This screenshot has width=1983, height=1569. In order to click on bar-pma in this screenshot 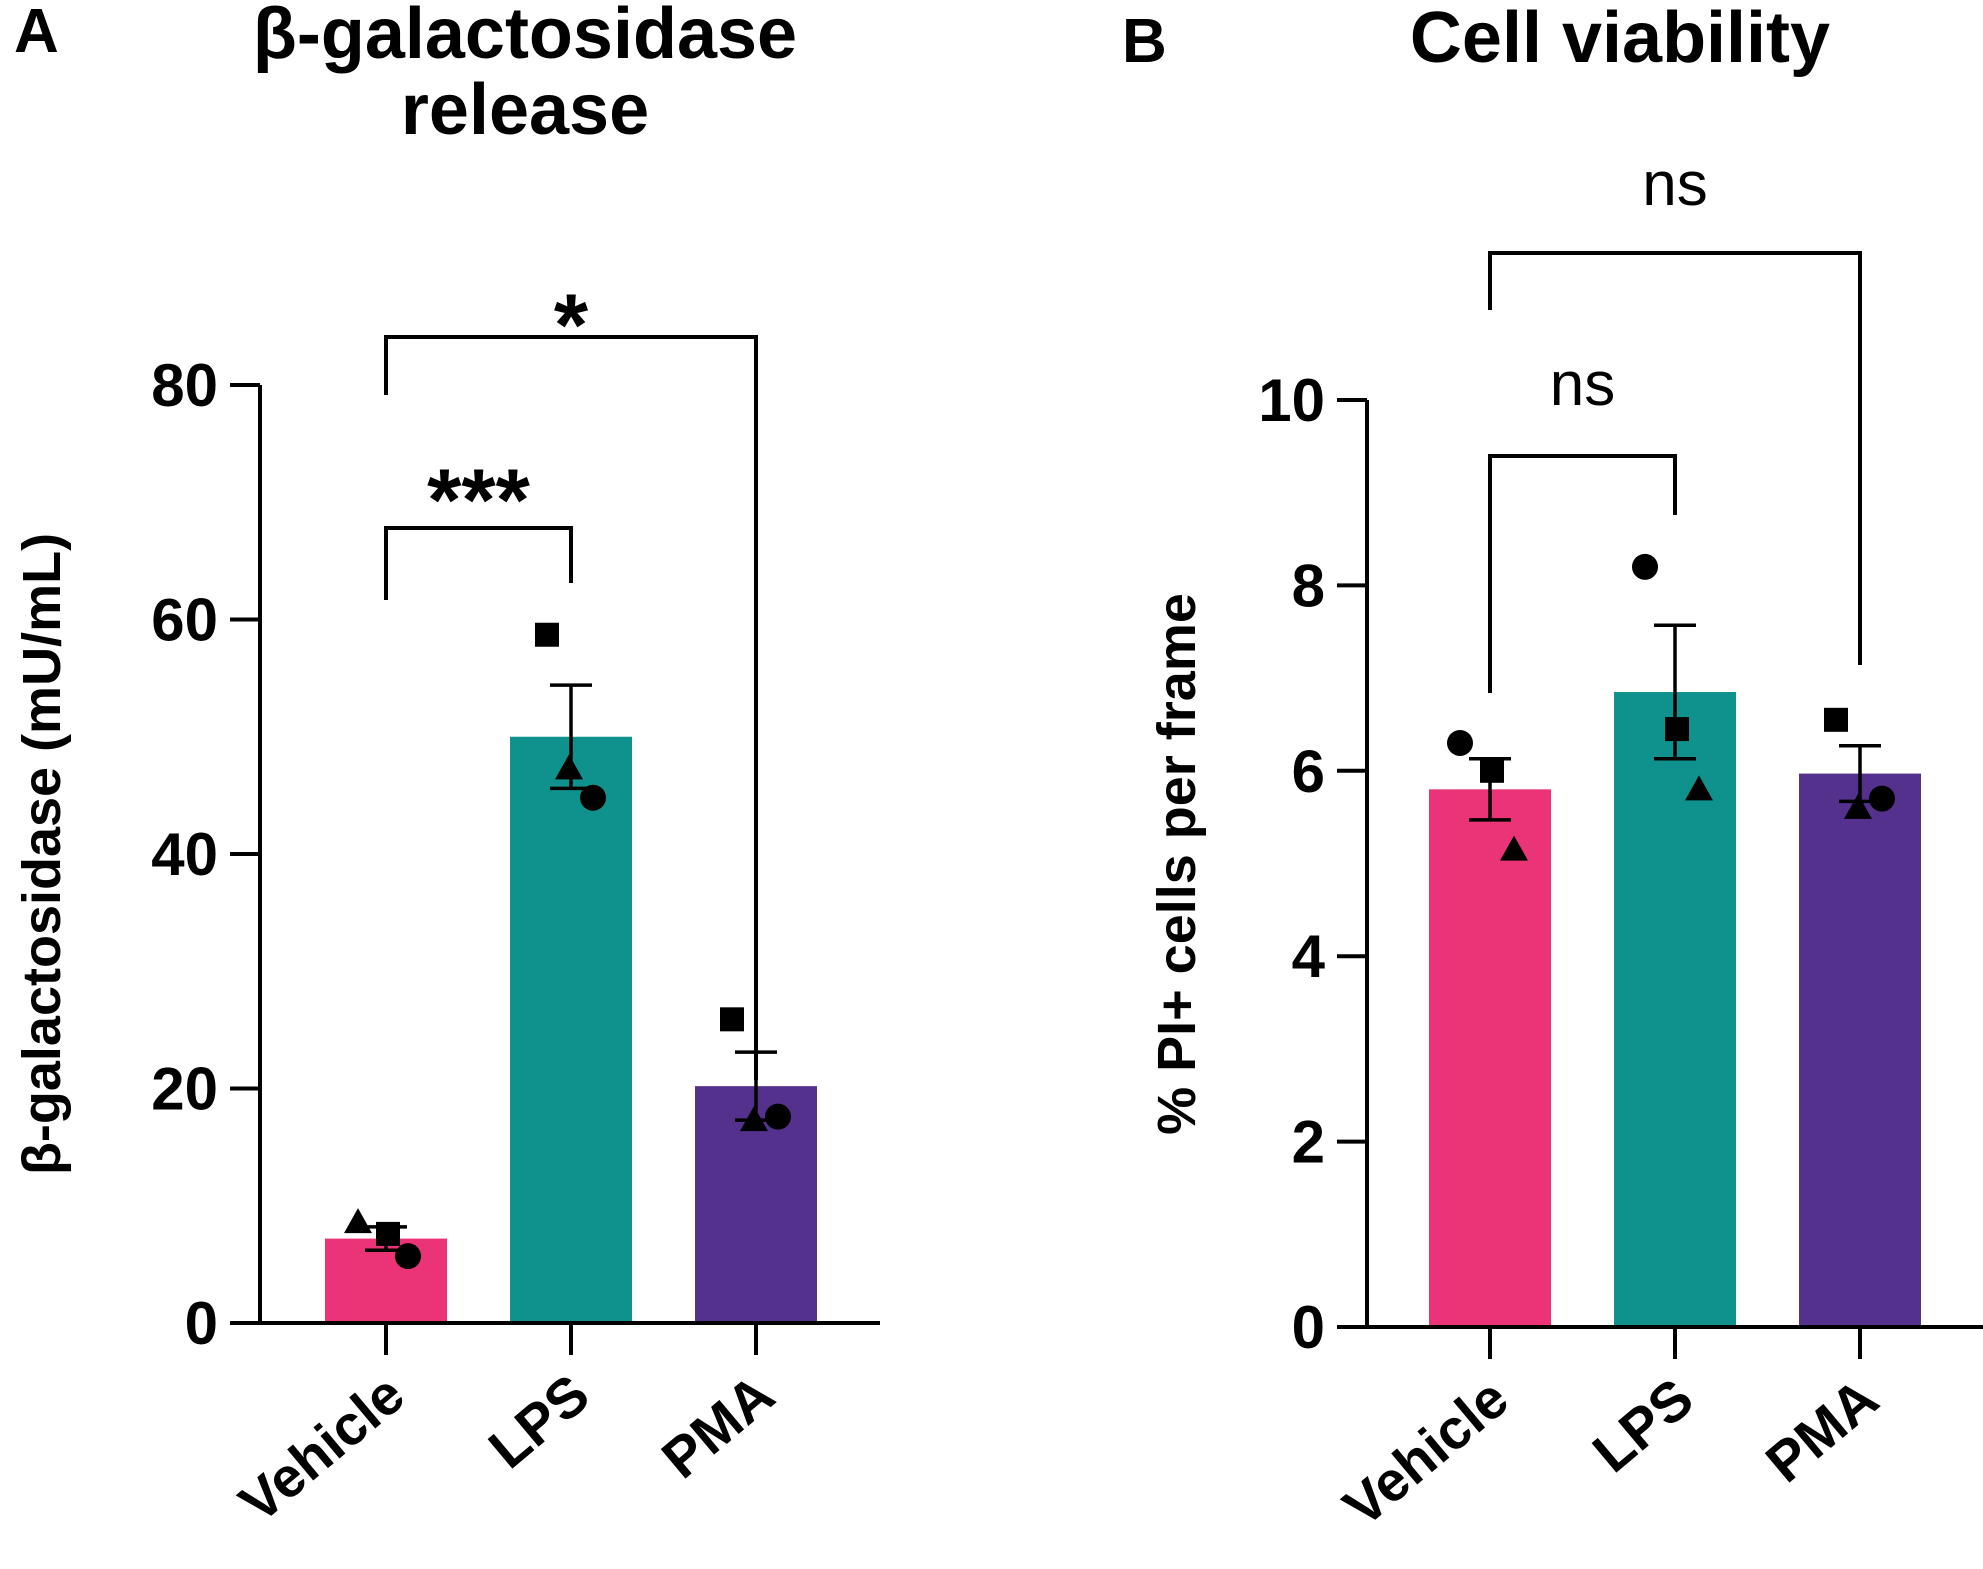, I will do `click(1860, 1050)`.